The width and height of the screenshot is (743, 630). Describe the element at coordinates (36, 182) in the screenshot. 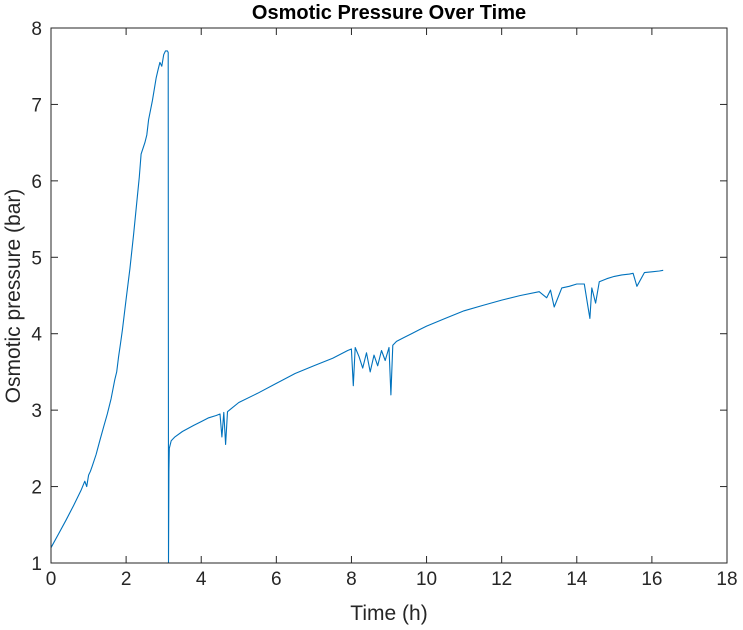

I see `y-tick-label: 6` at that location.